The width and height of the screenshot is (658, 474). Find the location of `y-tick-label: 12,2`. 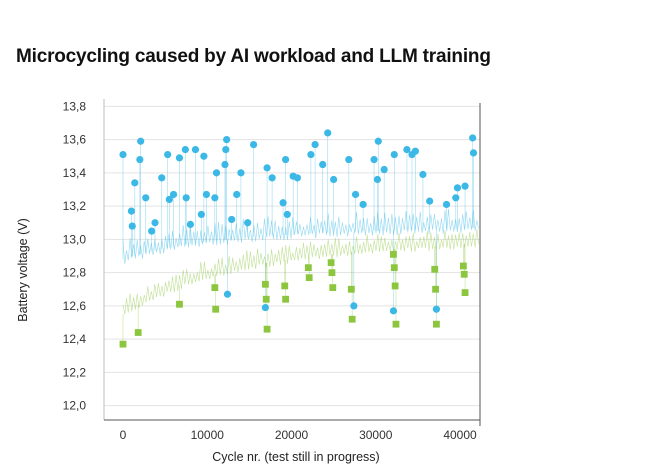

y-tick-label: 12,2 is located at coordinates (75, 372).